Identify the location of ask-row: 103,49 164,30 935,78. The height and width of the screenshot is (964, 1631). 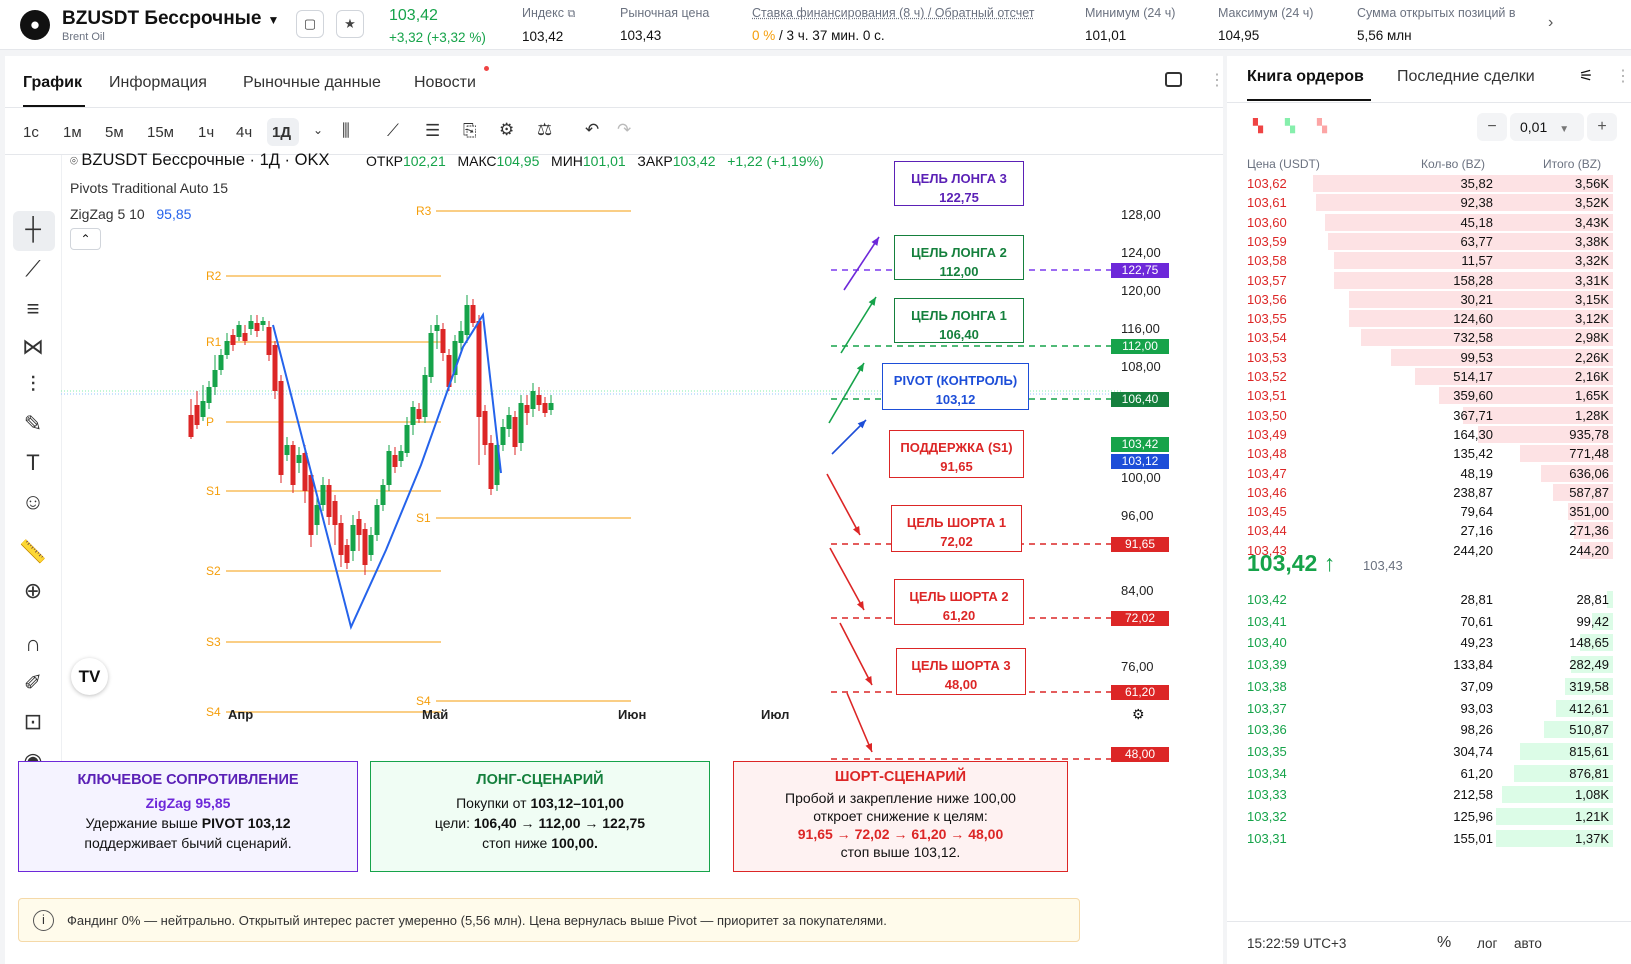
(1430, 434).